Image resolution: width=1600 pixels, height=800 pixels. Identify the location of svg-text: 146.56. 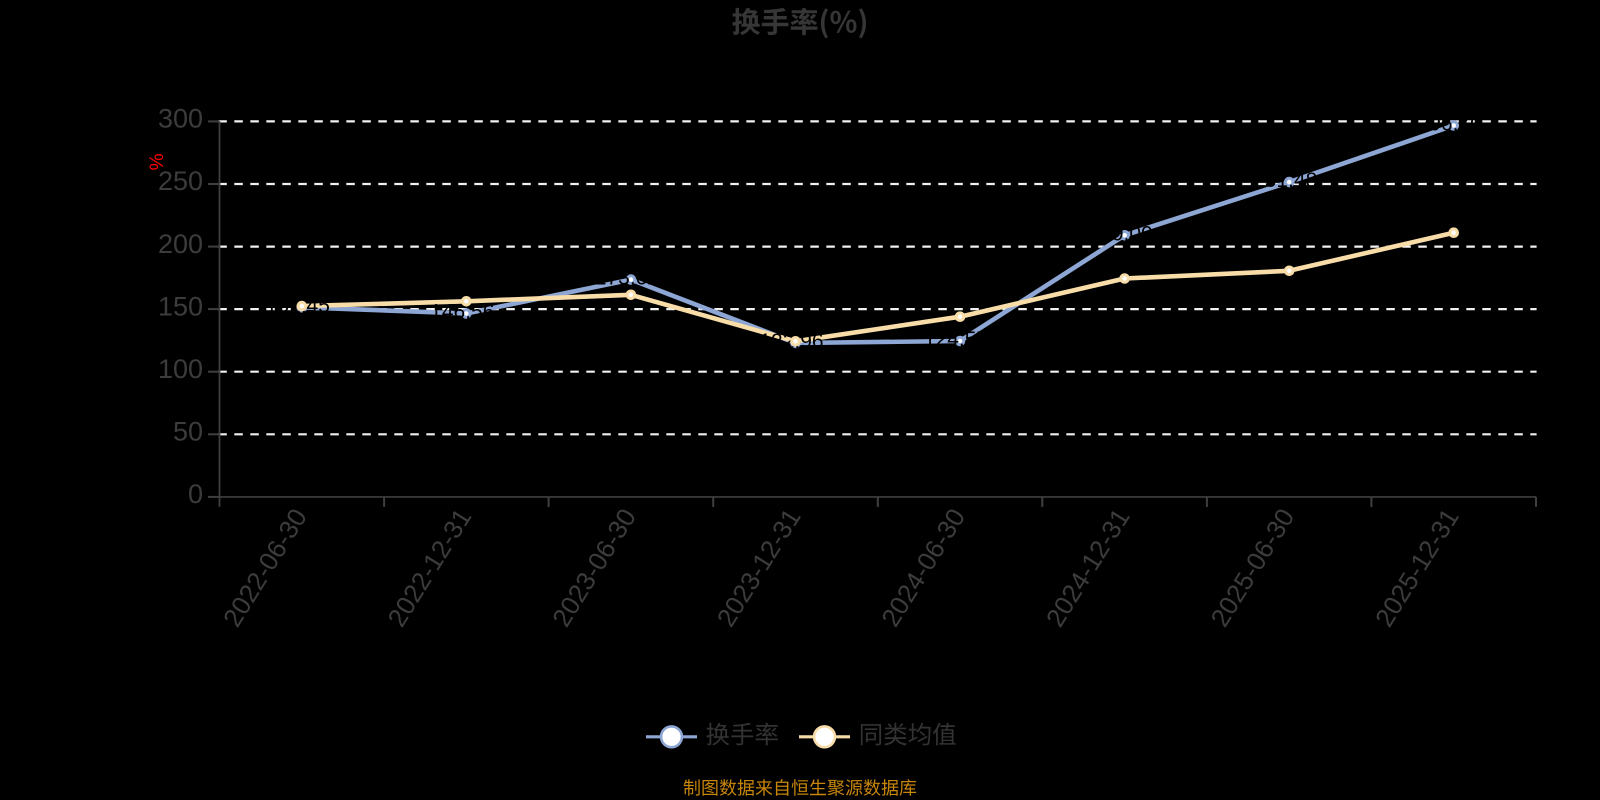
(462, 312).